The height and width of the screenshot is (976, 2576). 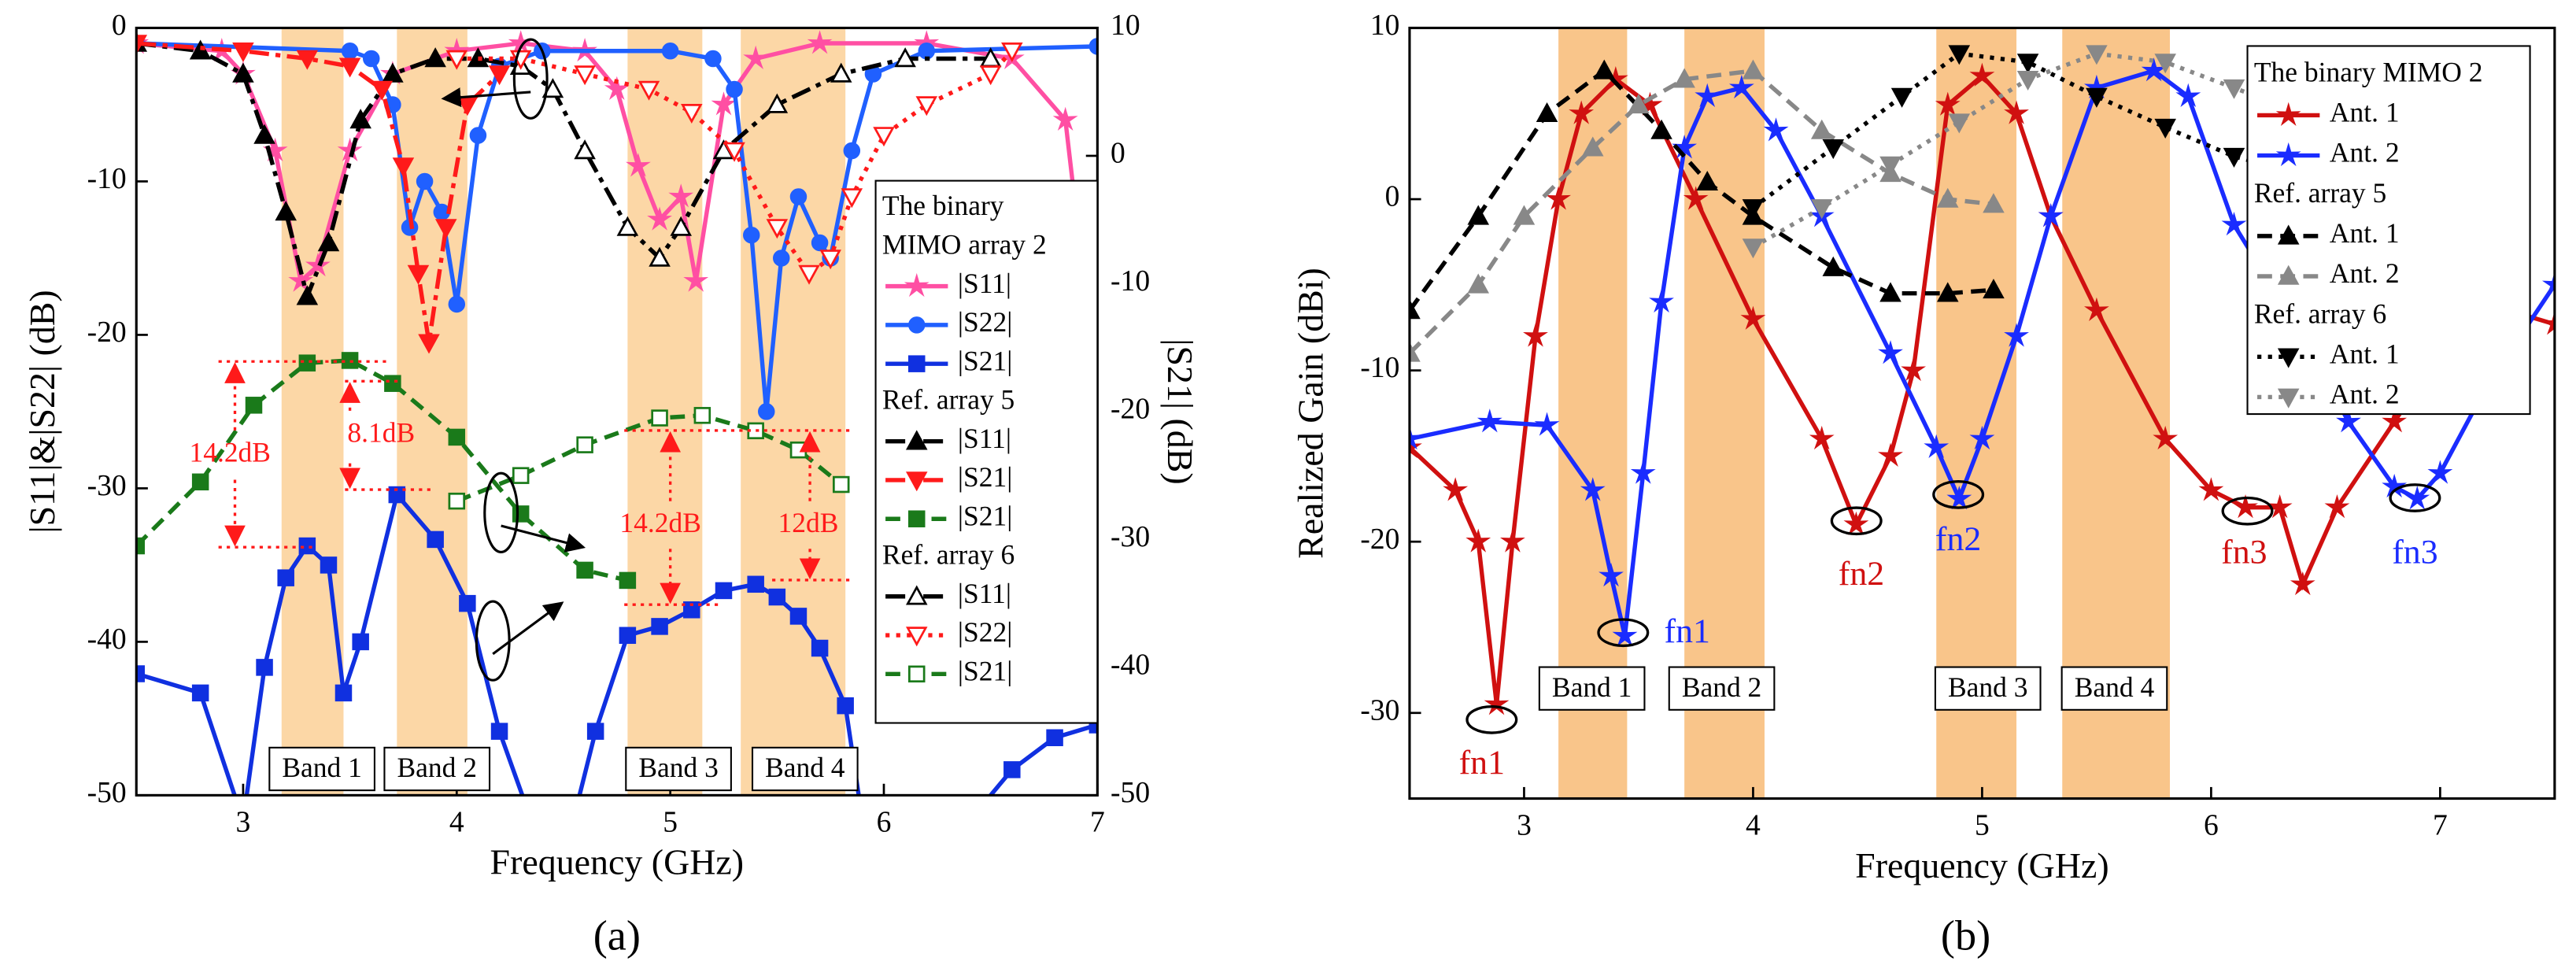 I want to click on y-tick-label: -20, so click(x=107, y=332).